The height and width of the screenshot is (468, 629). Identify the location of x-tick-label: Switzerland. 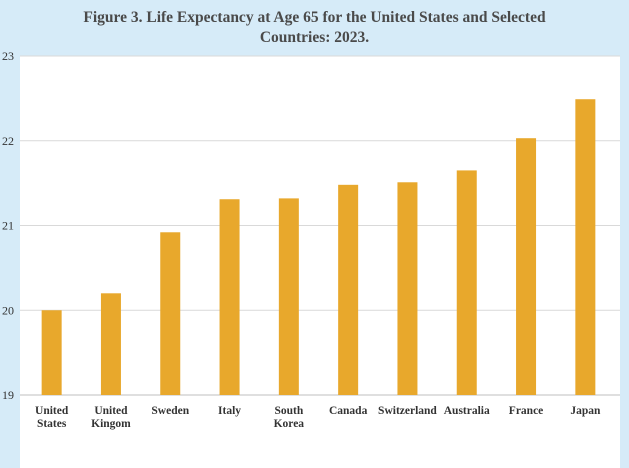
(407, 411).